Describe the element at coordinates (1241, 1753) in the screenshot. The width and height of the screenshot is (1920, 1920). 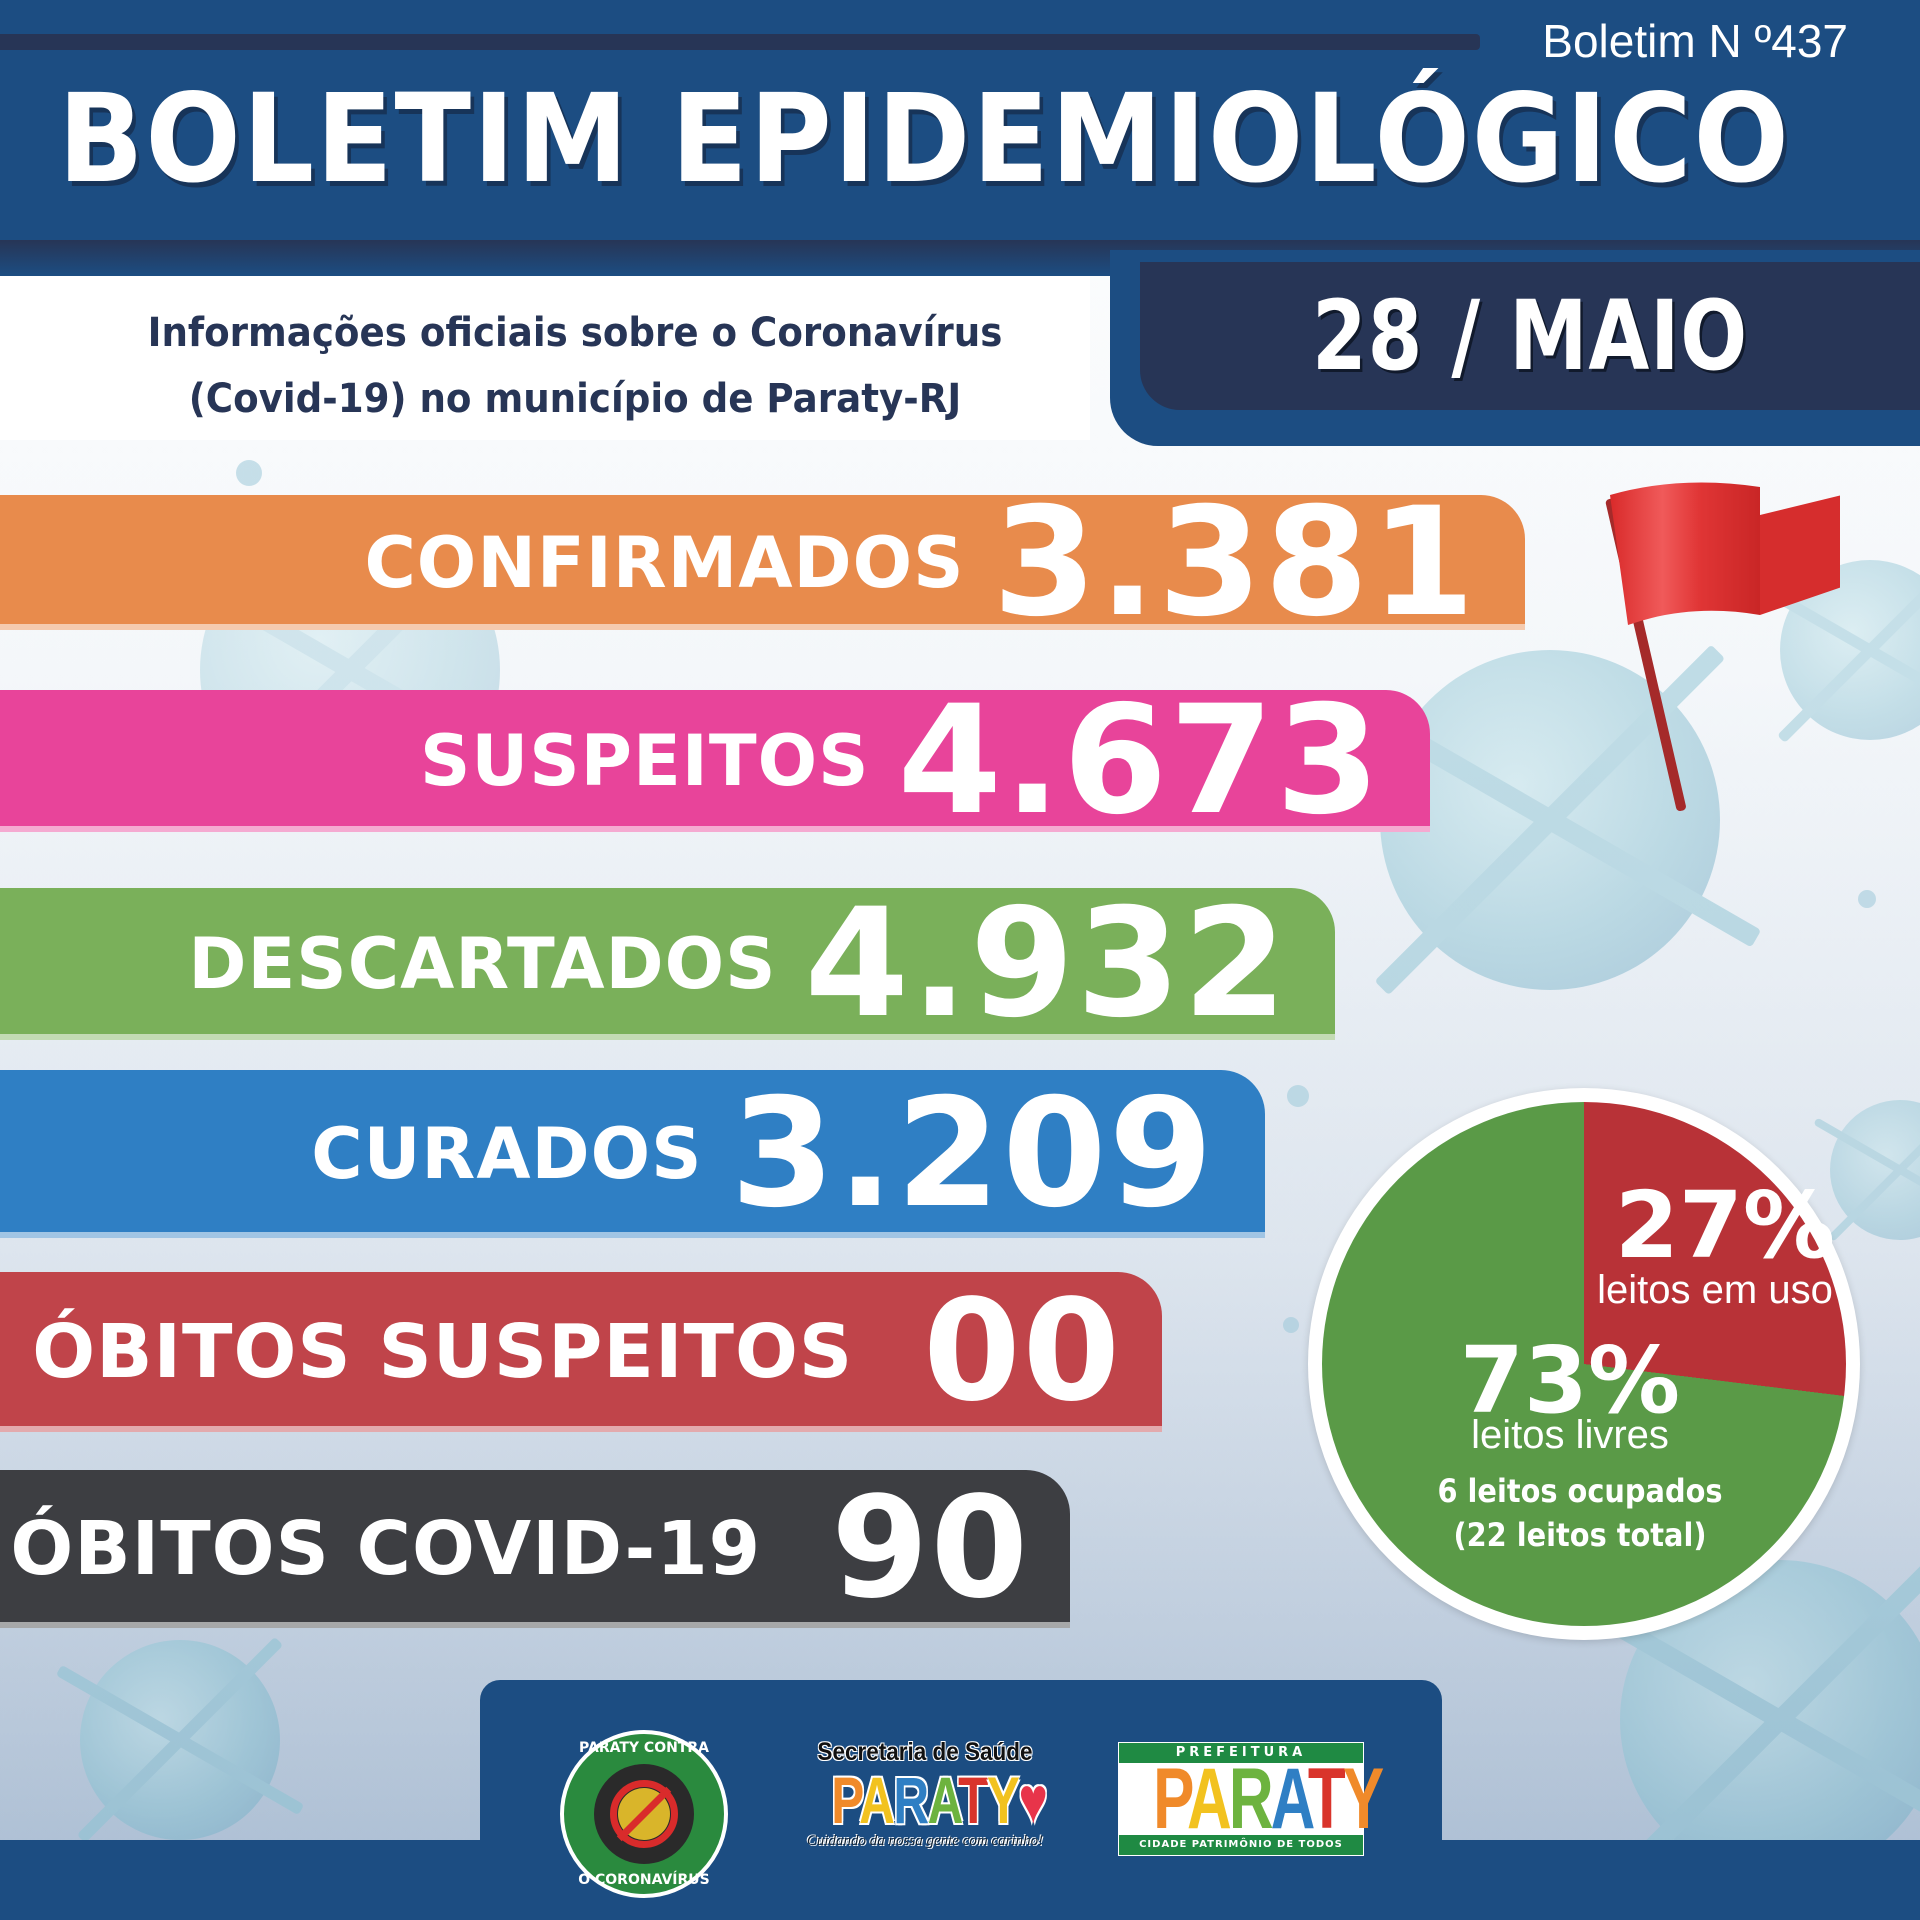
I see `logo-pref-title: PREFEITURA` at that location.